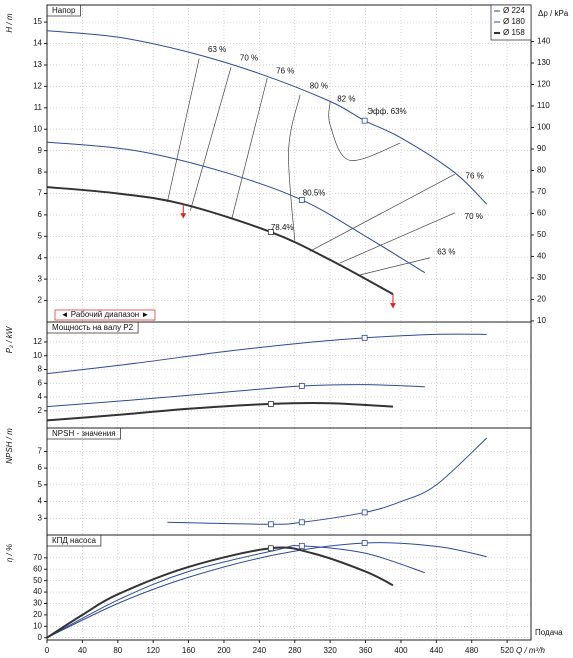 This screenshot has height=658, width=573. What do you see at coordinates (544, 127) in the screenshot?
I see `y2-tick-label: 100` at bounding box center [544, 127].